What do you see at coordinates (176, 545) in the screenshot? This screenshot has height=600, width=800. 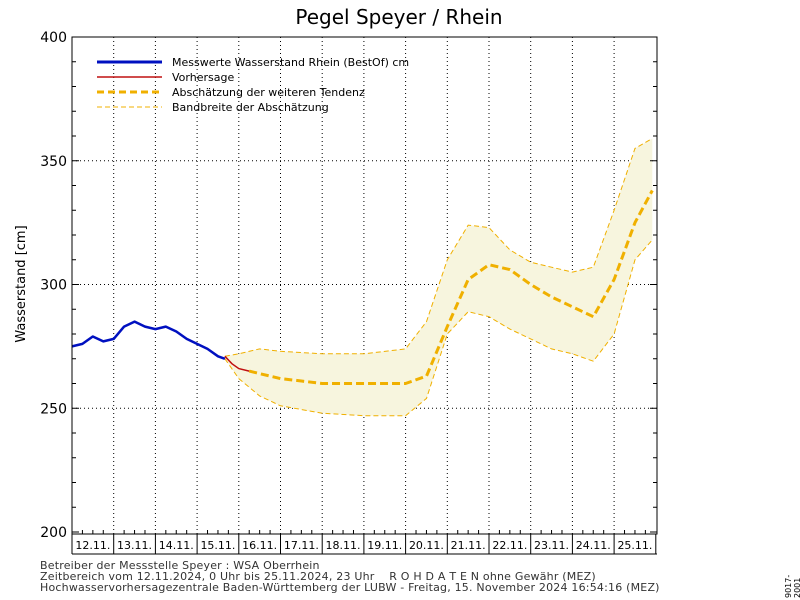 I see `x-tick-label: 14.11.` at bounding box center [176, 545].